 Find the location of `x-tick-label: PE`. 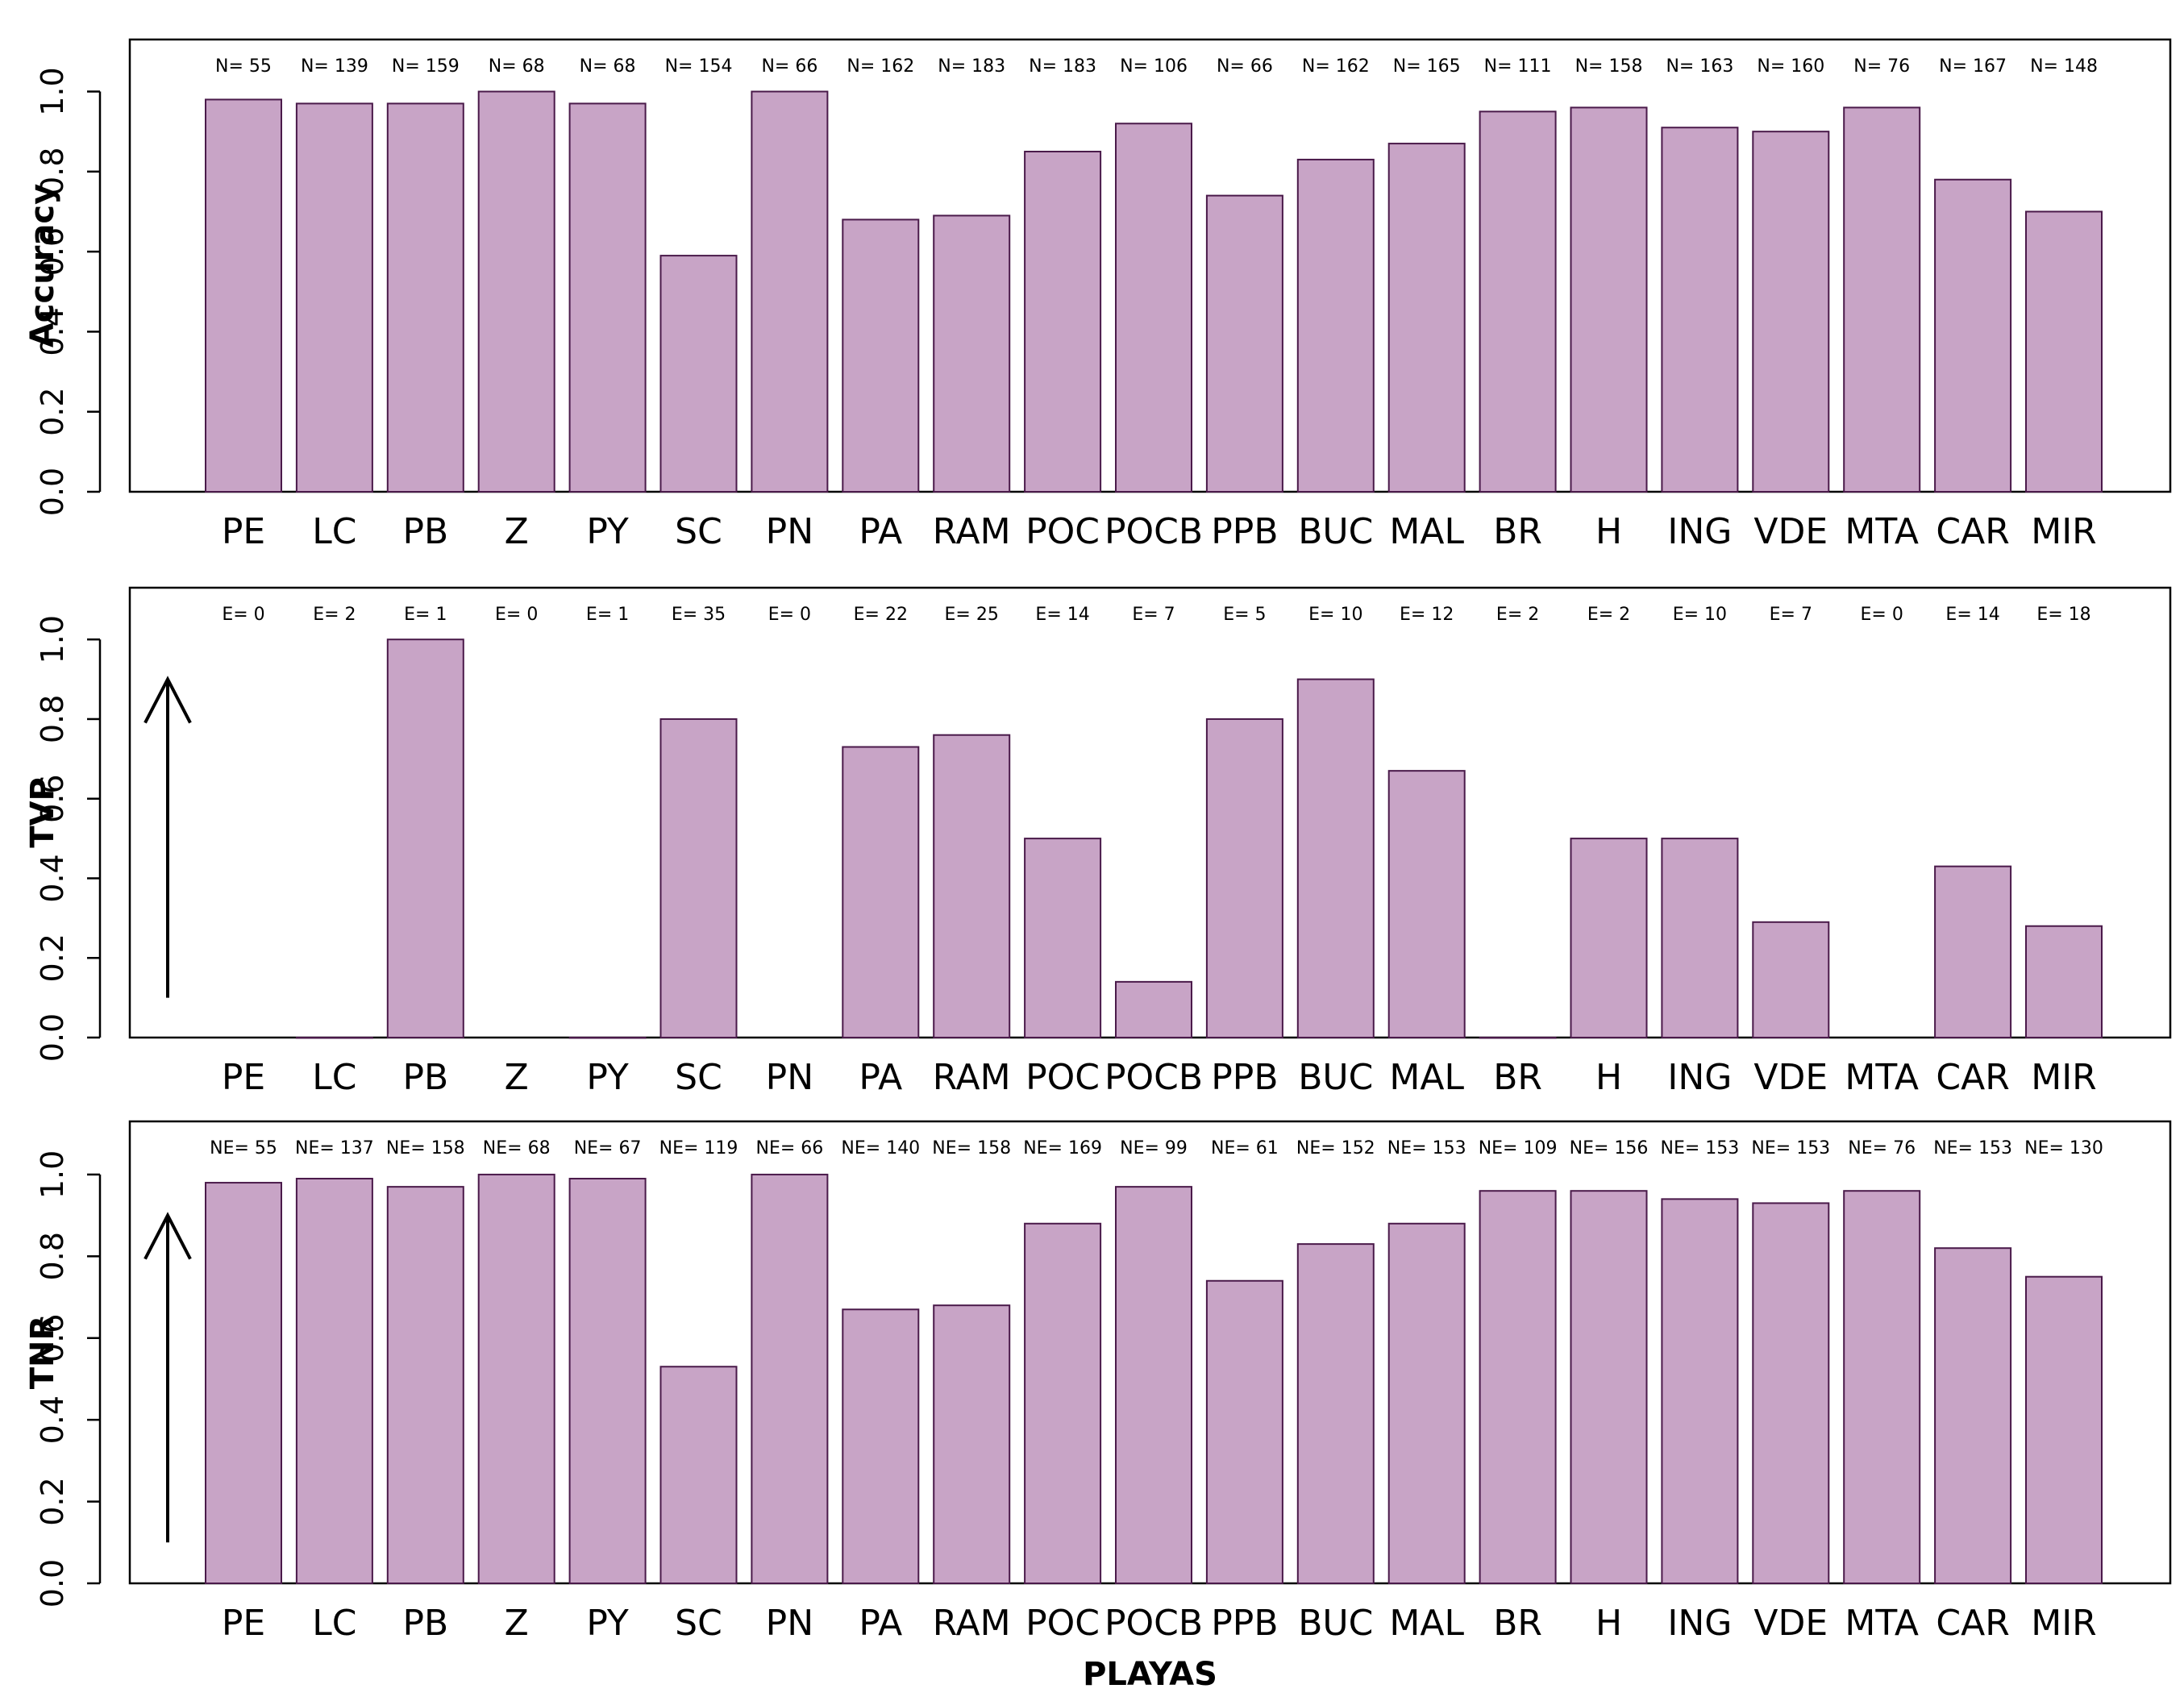

x-tick-label: PE is located at coordinates (244, 1624).